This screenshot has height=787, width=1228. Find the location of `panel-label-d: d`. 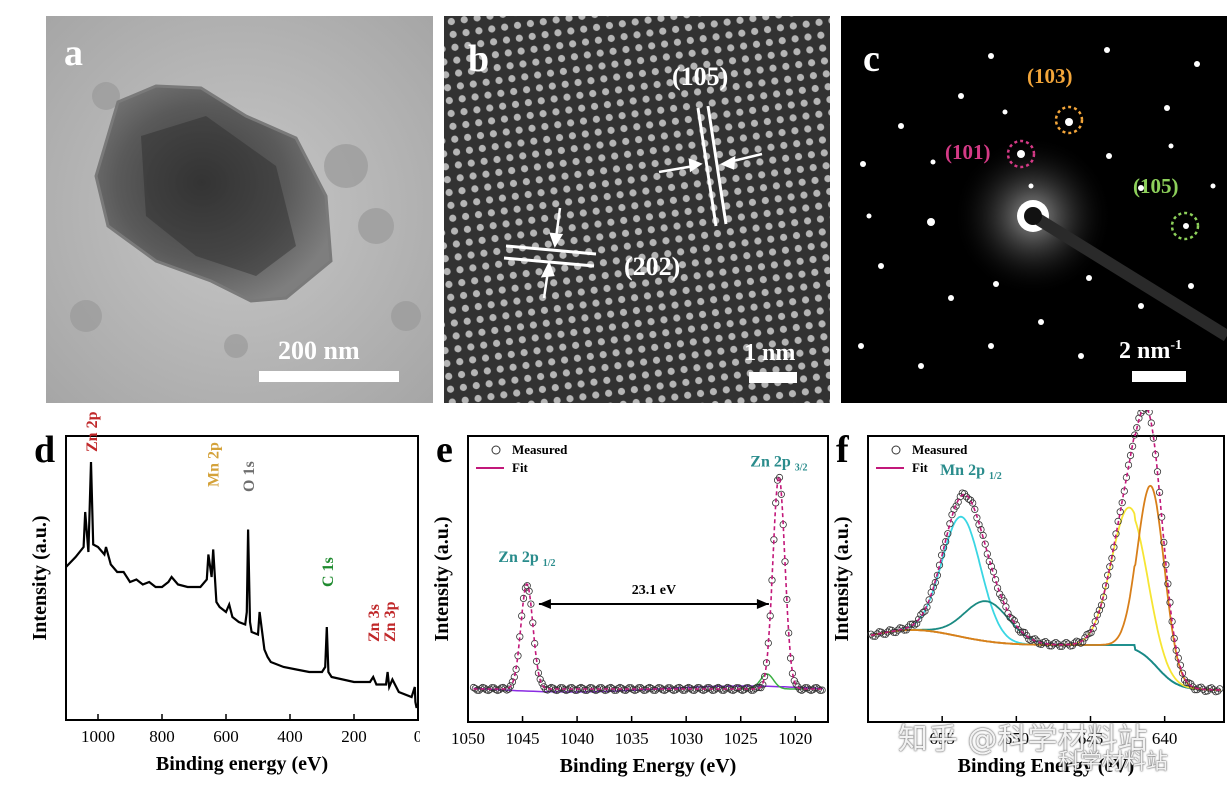

panel-label-d: d is located at coordinates (44, 450).